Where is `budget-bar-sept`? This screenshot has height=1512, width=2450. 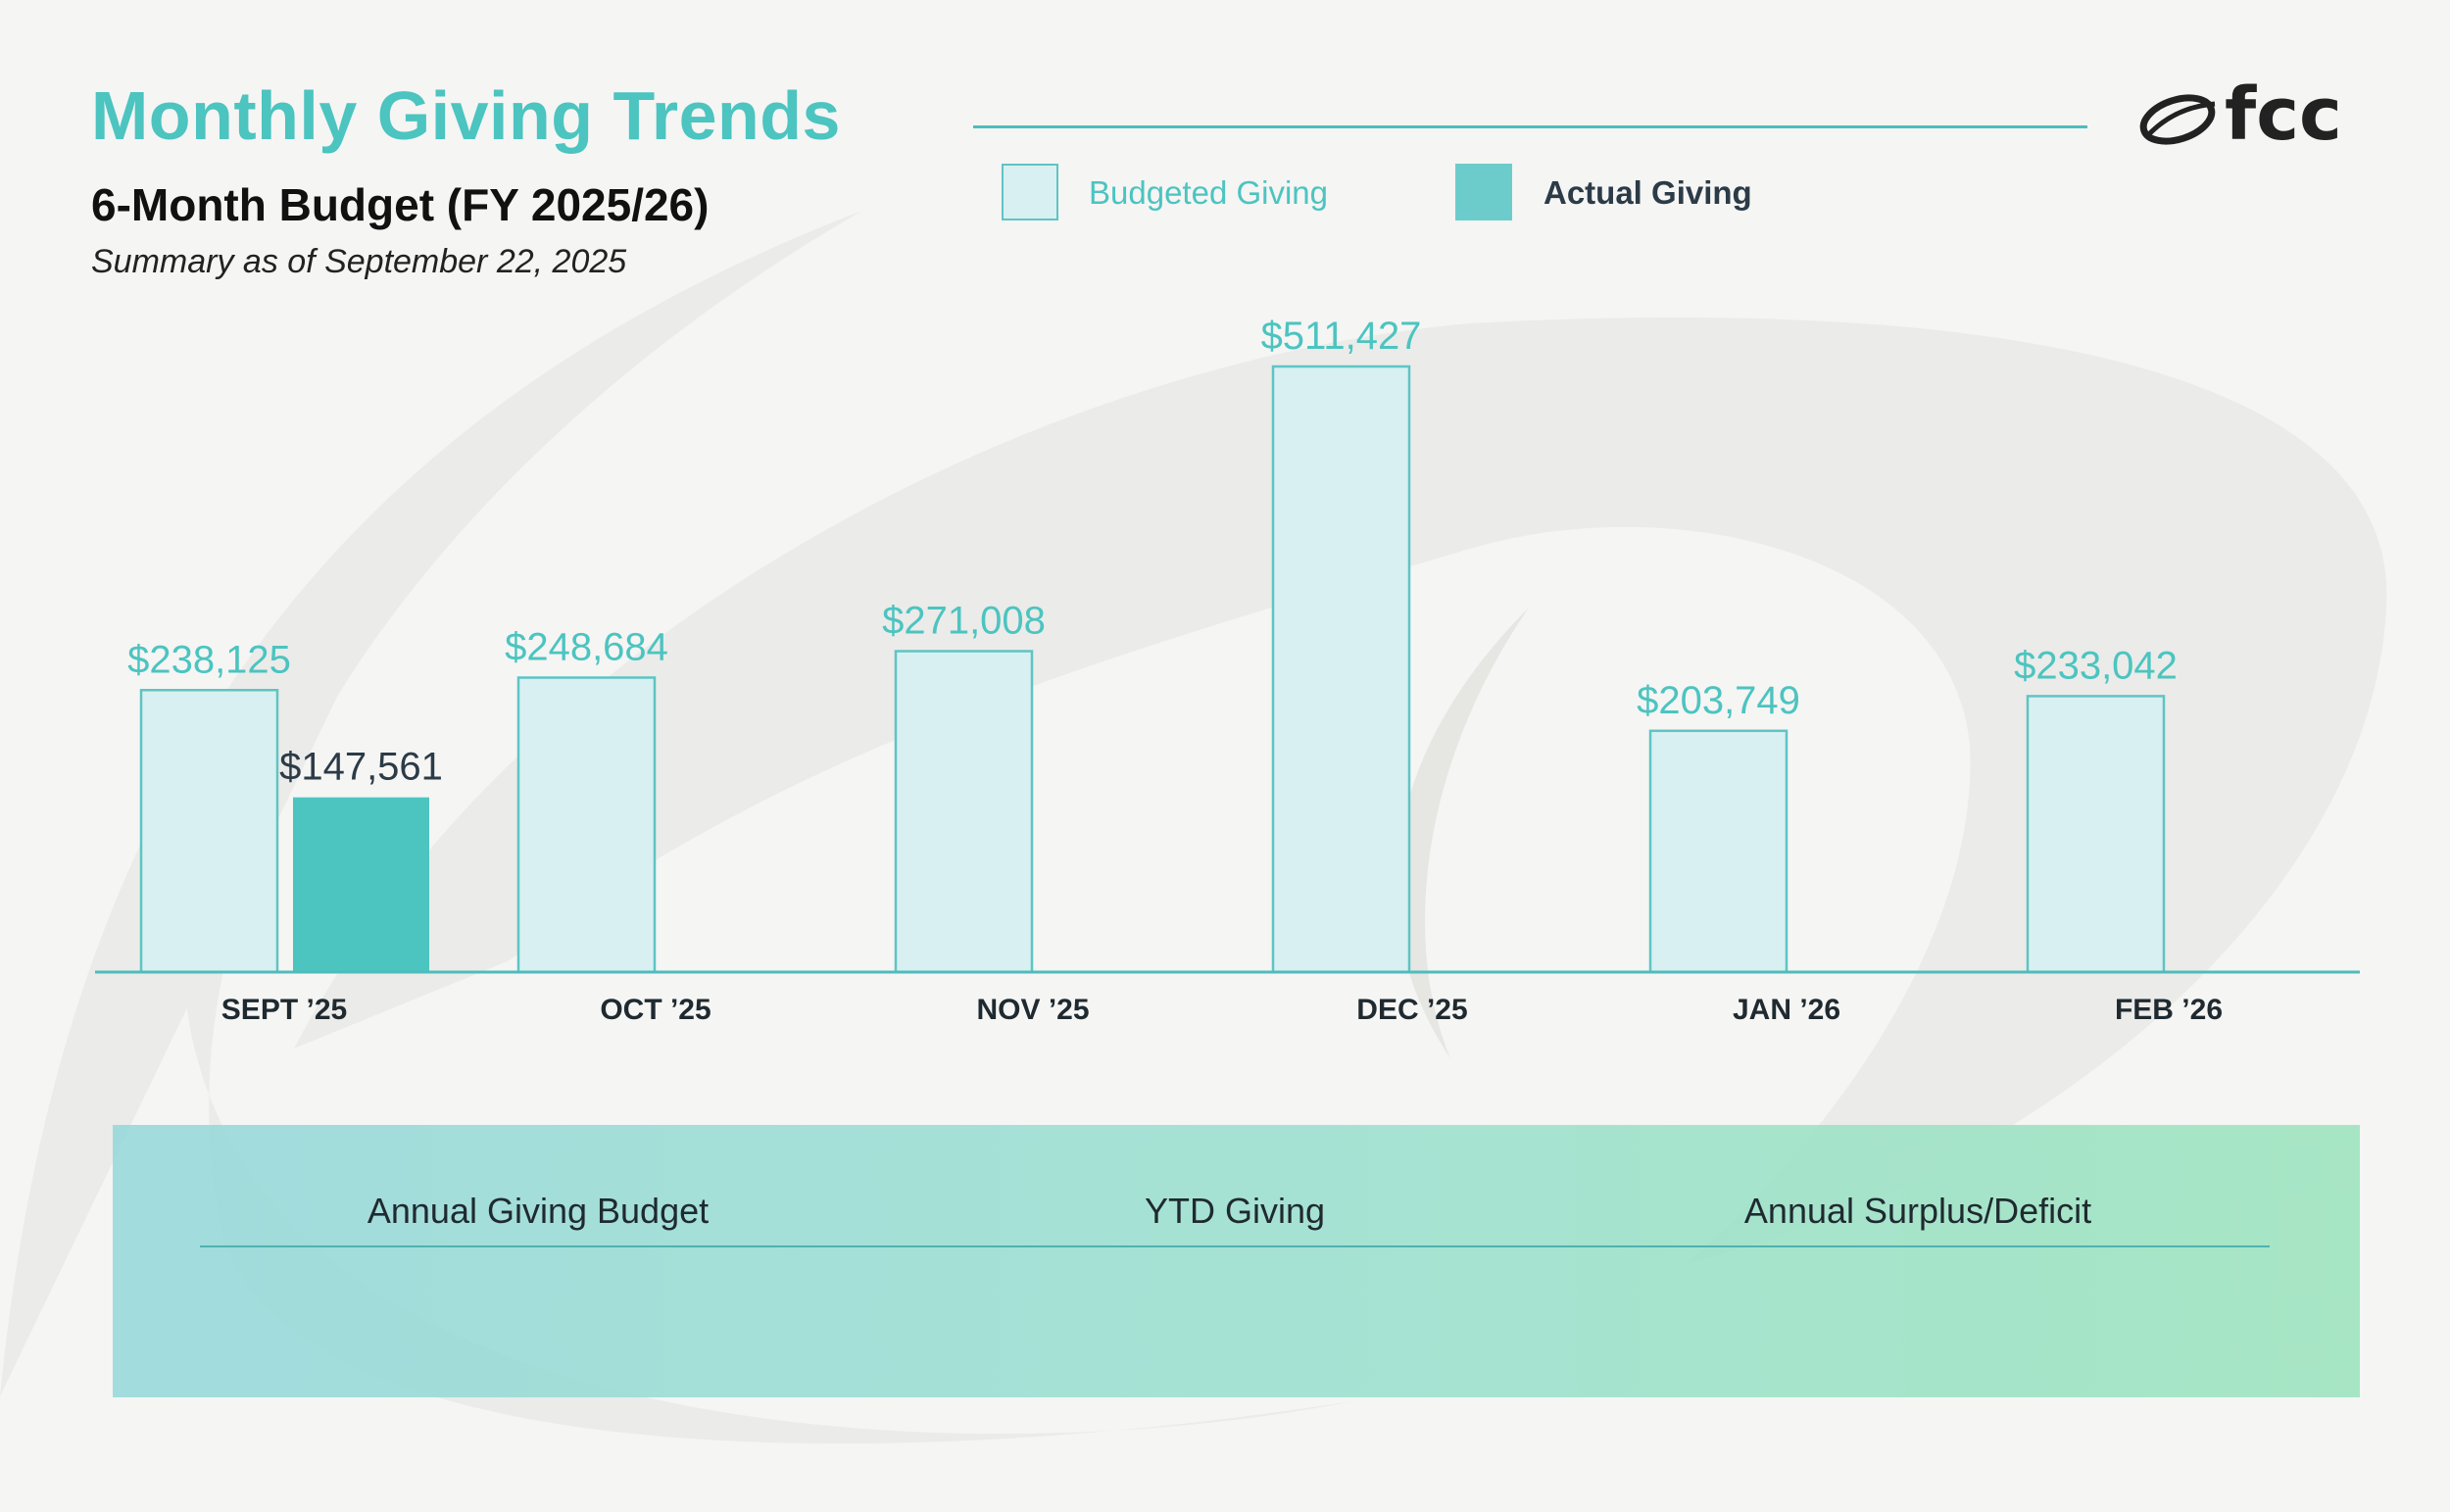 budget-bar-sept is located at coordinates (209, 831).